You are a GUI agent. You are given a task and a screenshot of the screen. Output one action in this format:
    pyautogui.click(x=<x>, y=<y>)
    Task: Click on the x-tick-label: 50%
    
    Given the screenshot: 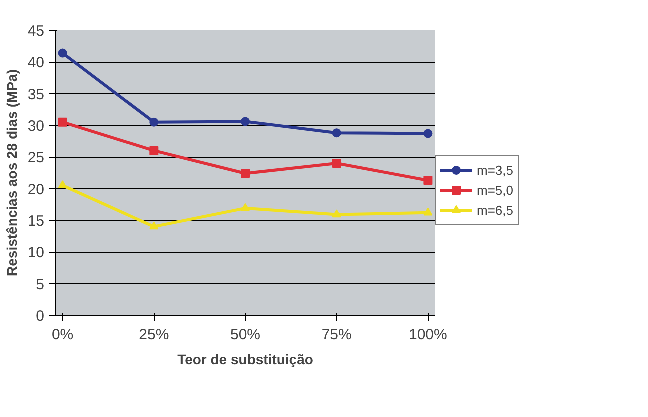 What is the action you would take?
    pyautogui.click(x=245, y=335)
    